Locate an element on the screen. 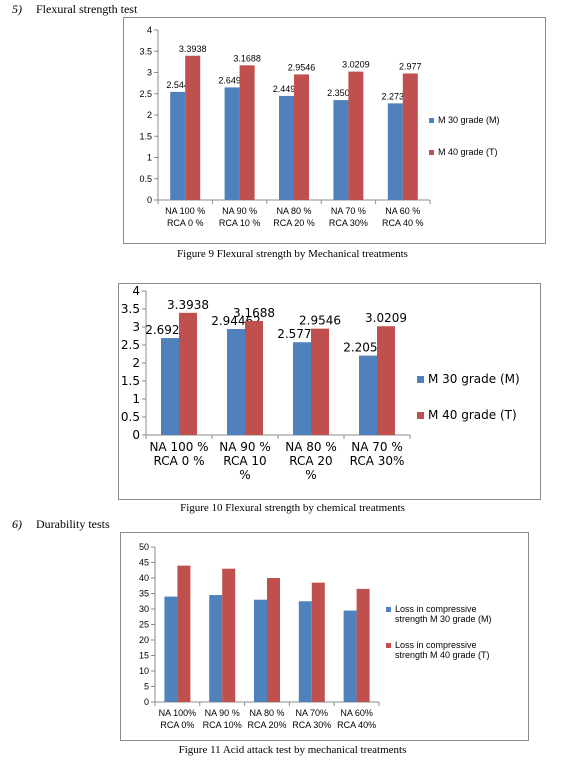  x-tick-label: NA 100% is located at coordinates (178, 713).